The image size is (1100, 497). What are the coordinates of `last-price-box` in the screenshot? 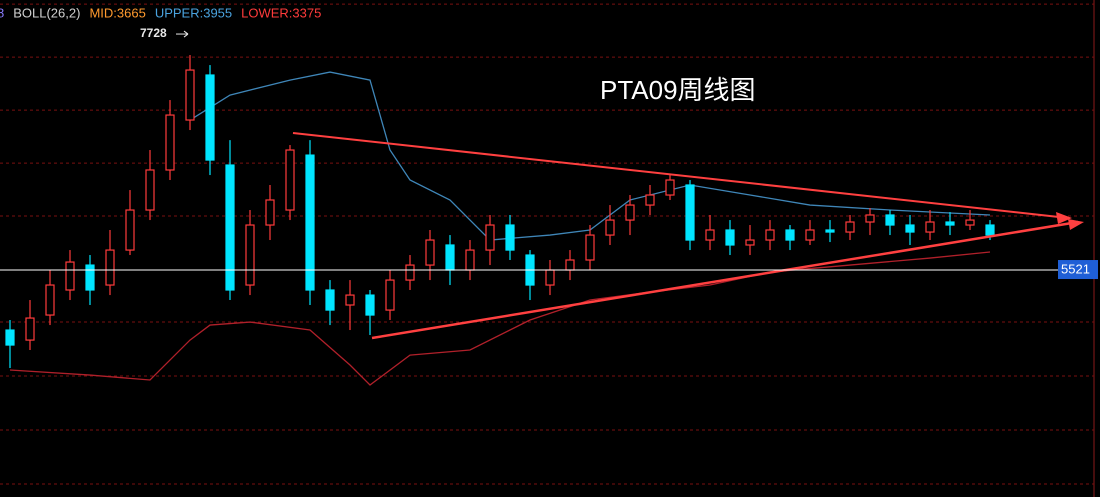 It's located at (1078, 270).